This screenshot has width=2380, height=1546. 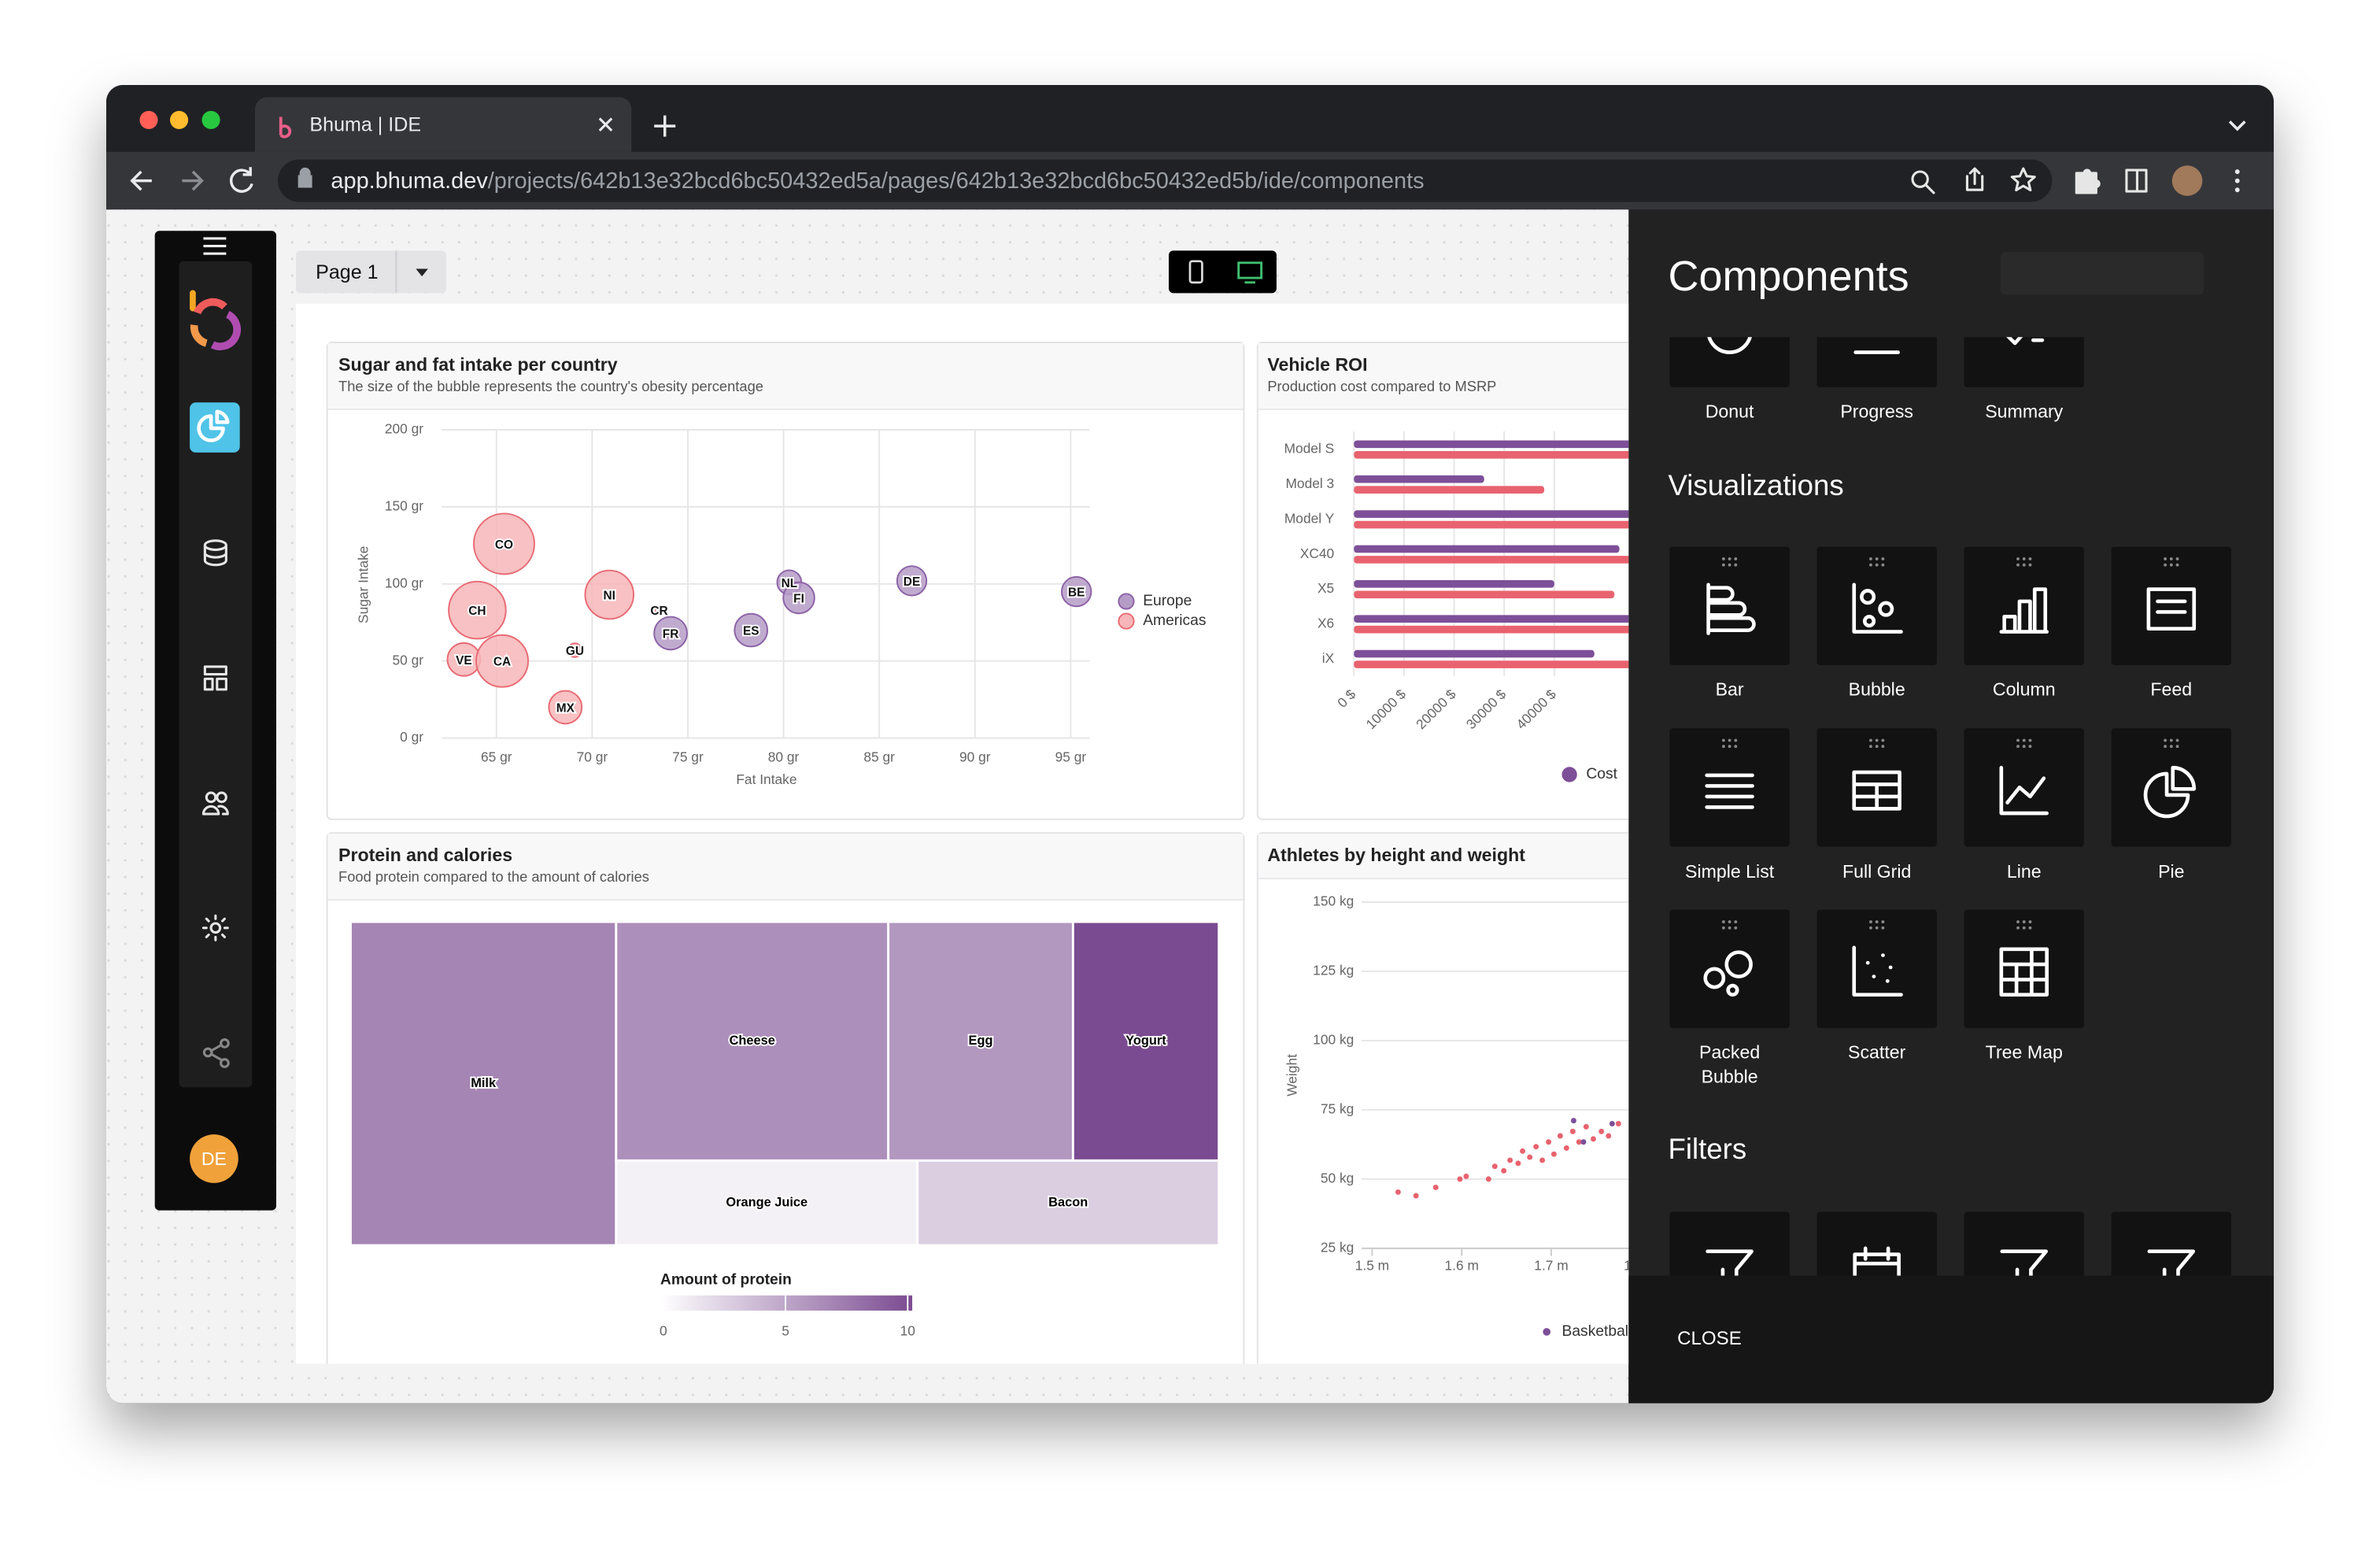 I want to click on card-title: Sugar and fat intake per country, so click(x=478, y=364).